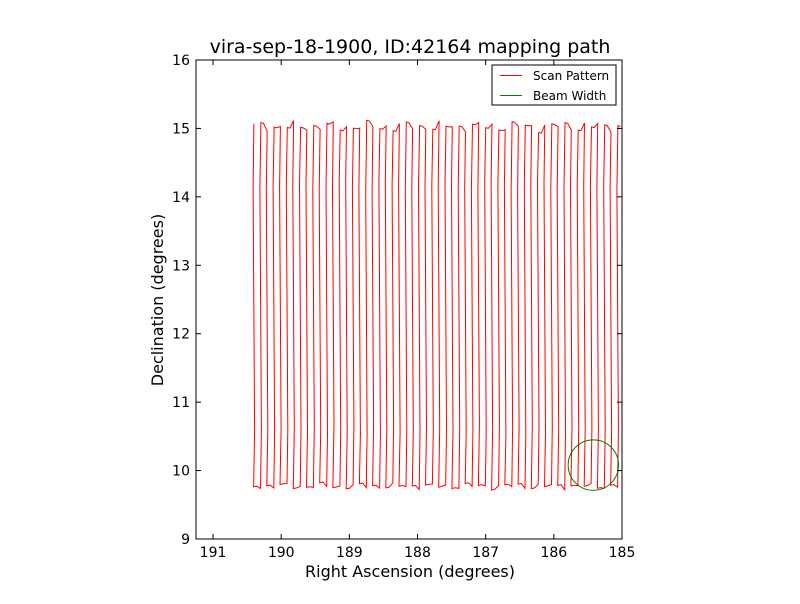  I want to click on legend-box, so click(554, 85).